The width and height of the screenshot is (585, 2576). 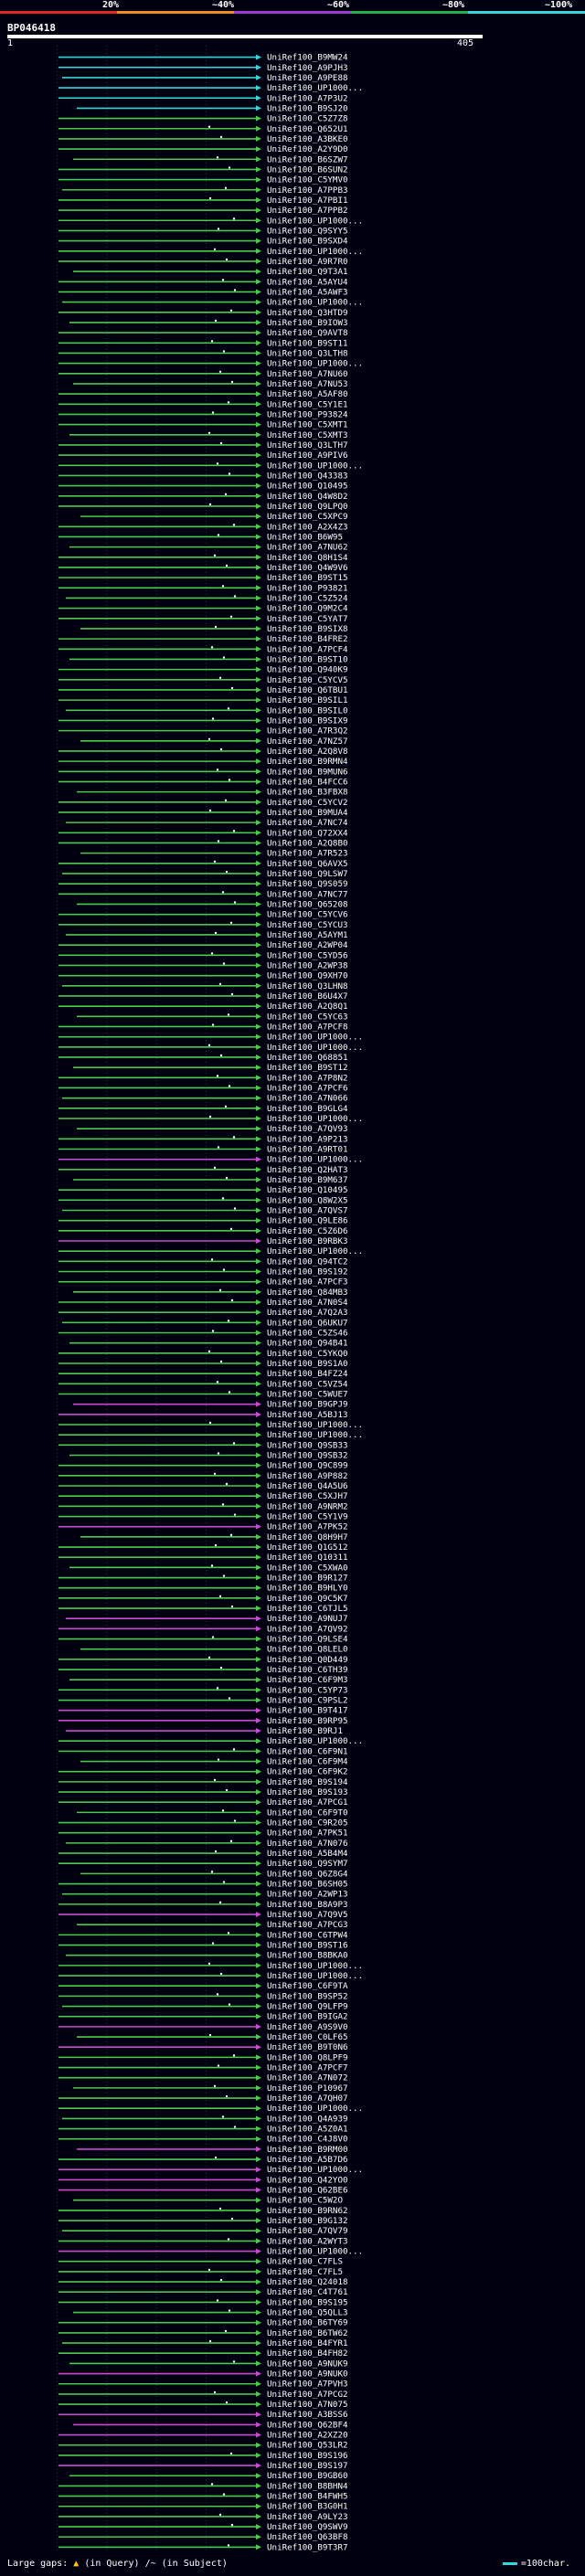 I want to click on hit-label: UniRef100_B9RM00, so click(x=308, y=2150).